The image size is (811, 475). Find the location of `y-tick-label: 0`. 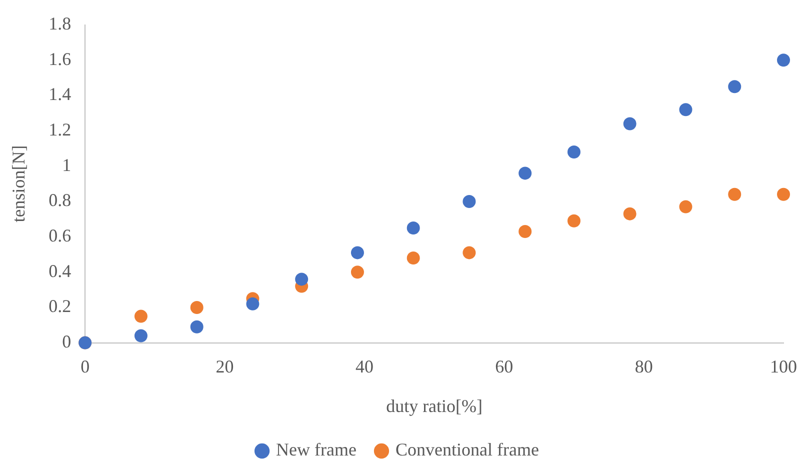

y-tick-label: 0 is located at coordinates (67, 342).